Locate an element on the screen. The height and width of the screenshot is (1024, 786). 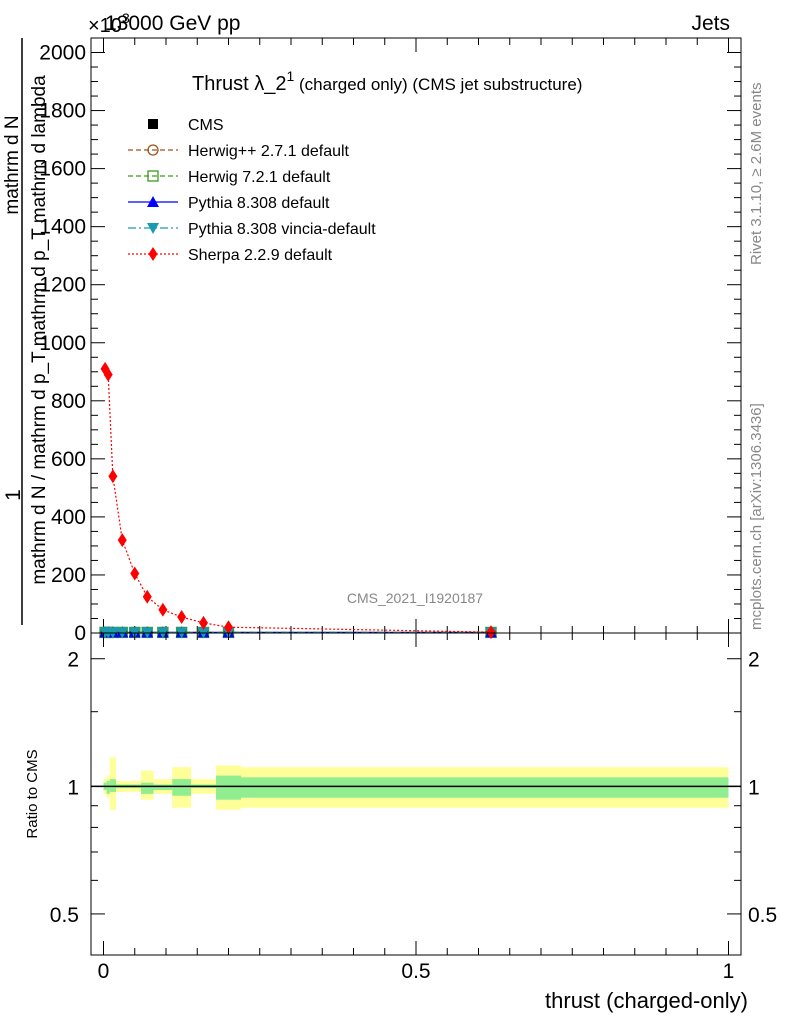
ratio-y-tick-label-right: 0.5 is located at coordinates (762, 915).